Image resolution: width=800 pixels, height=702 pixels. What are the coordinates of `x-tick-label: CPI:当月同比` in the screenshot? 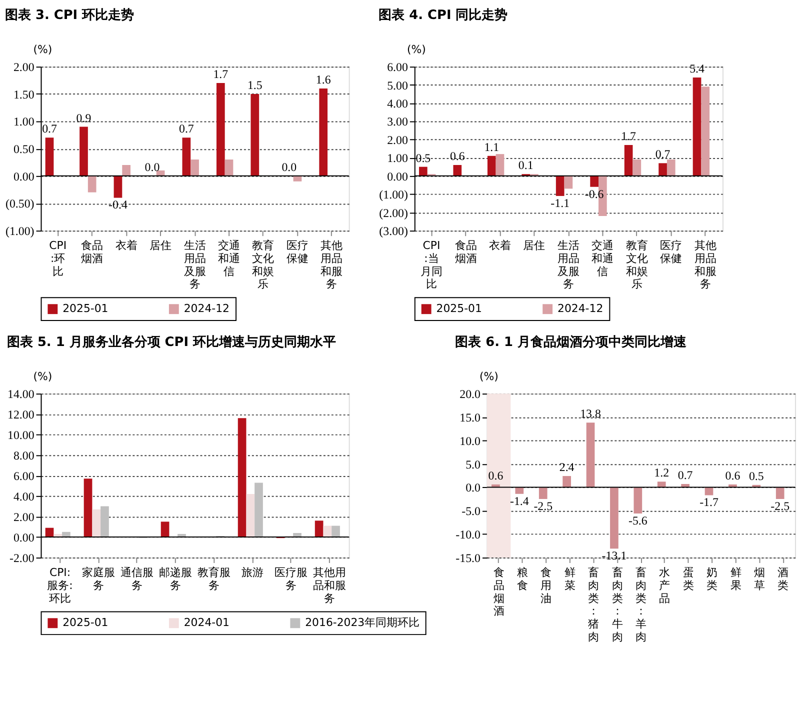 It's located at (431, 264).